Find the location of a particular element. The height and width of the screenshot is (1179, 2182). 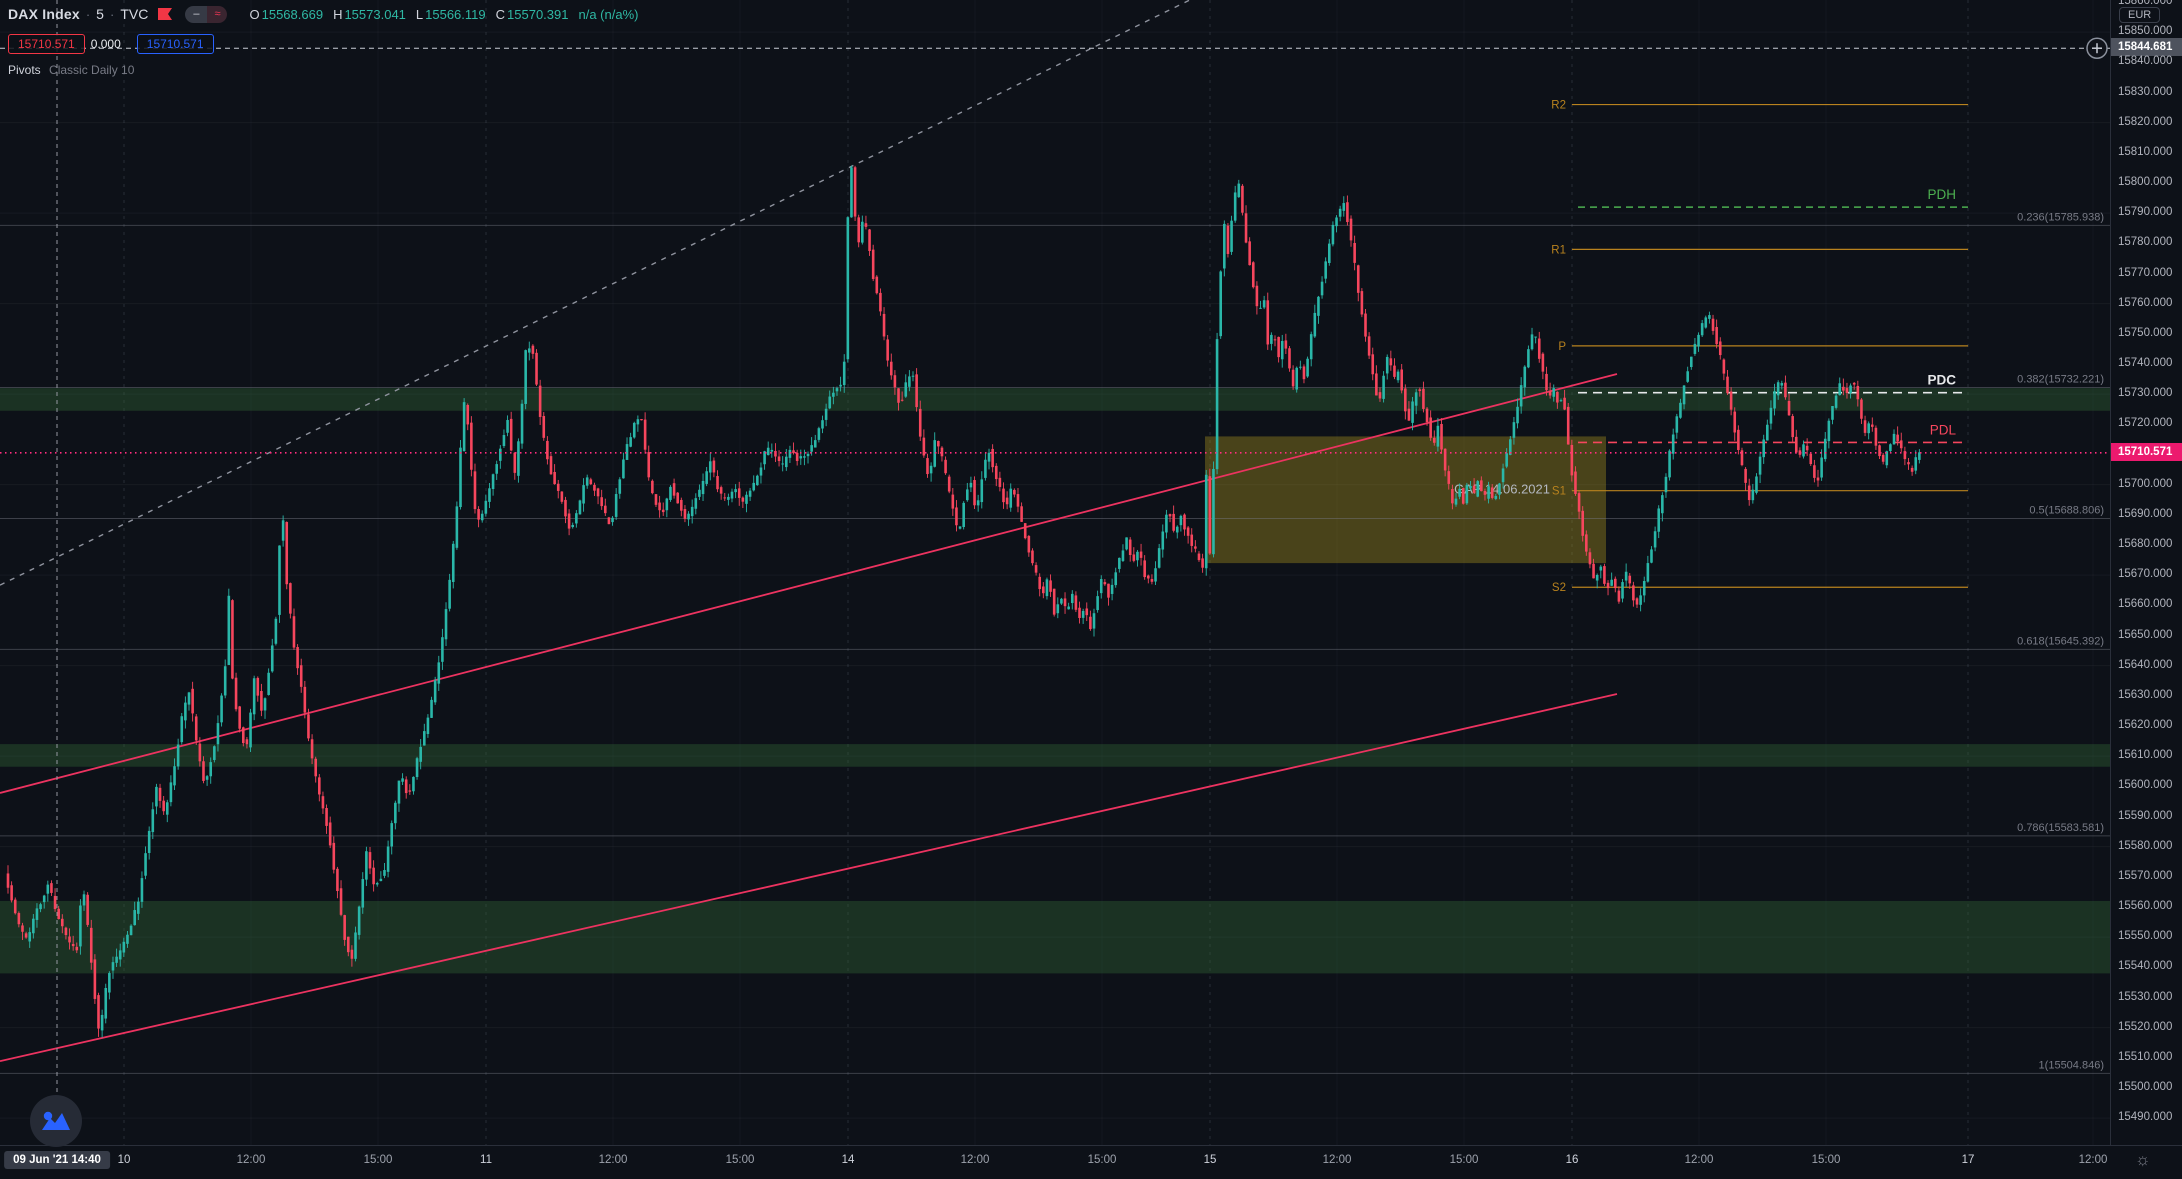

spread-value: 0.000 is located at coordinates (105, 44).